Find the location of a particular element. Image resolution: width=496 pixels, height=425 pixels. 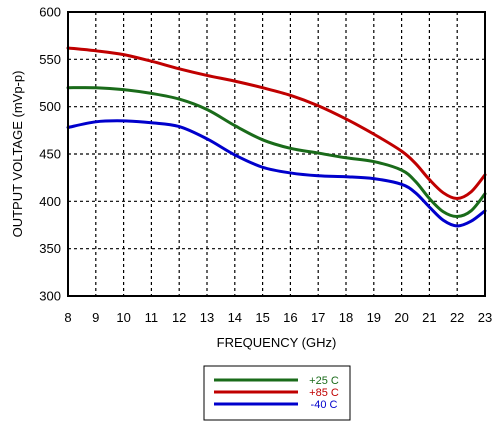

x-tick-label: 20 is located at coordinates (401, 317).